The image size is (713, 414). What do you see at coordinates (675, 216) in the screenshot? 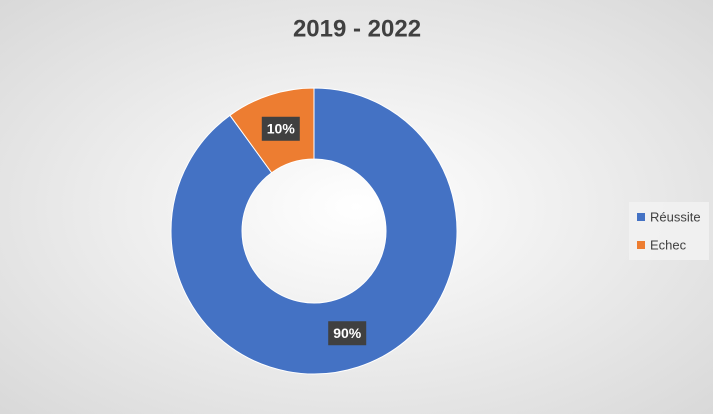
I see `legend-label: Réussite` at bounding box center [675, 216].